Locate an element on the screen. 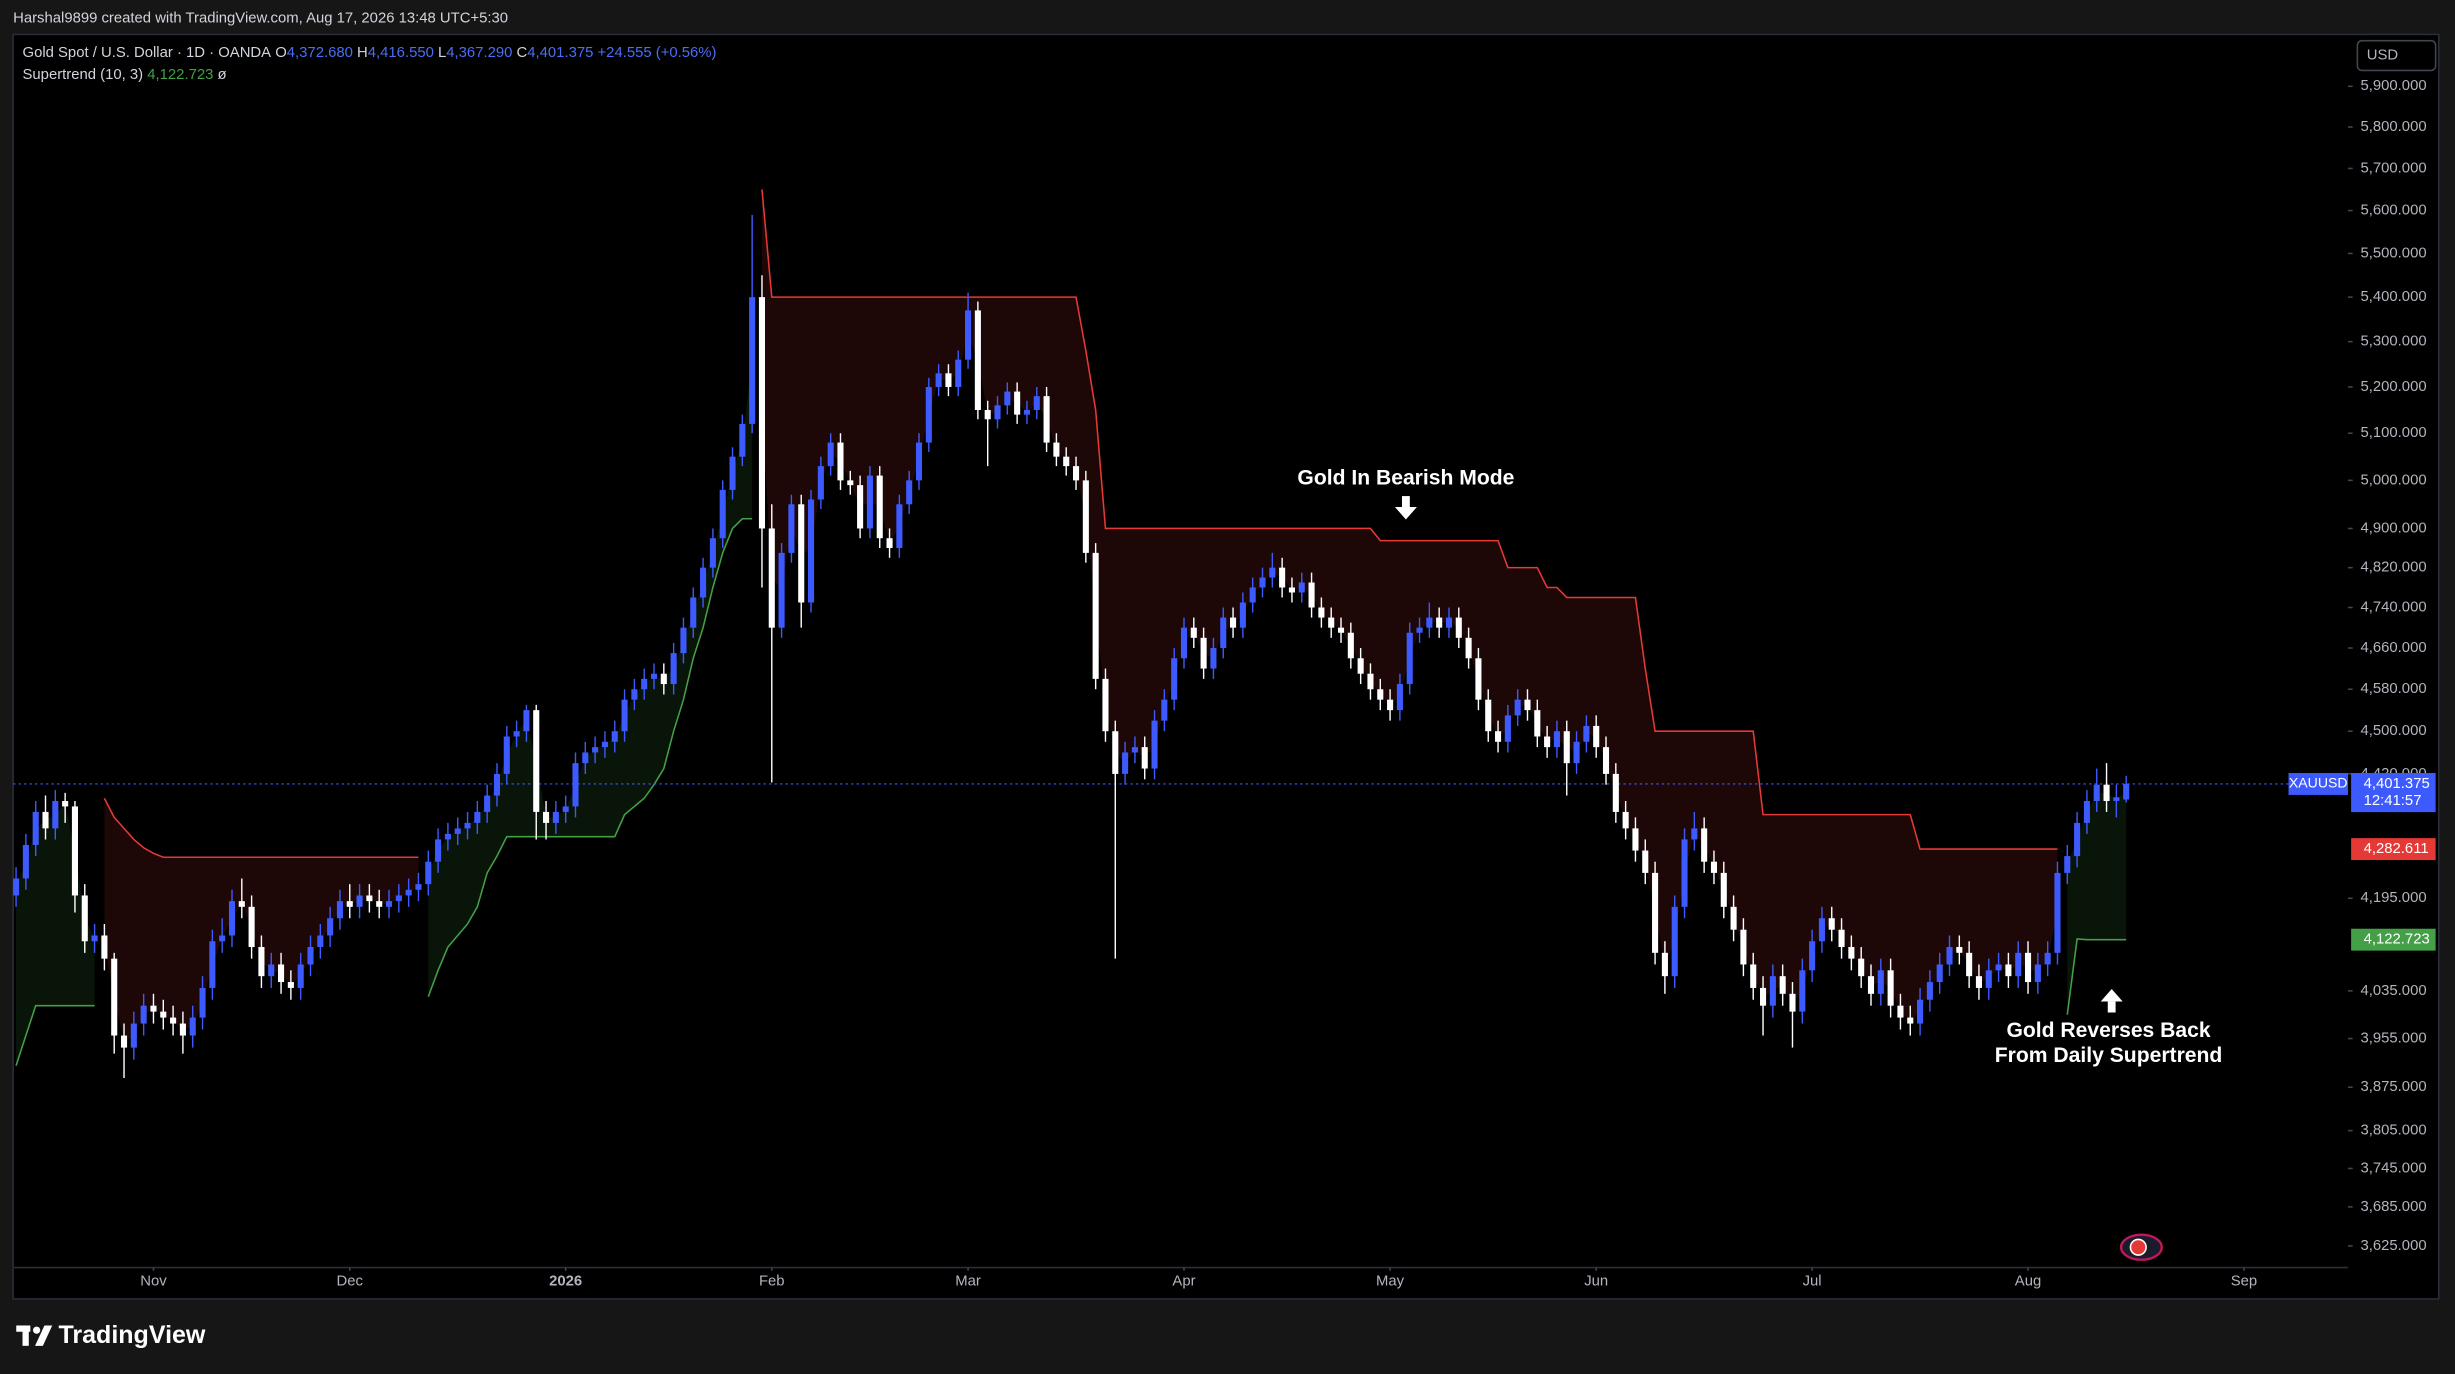  y-tick-label: 4,580.000 is located at coordinates (2394, 689).